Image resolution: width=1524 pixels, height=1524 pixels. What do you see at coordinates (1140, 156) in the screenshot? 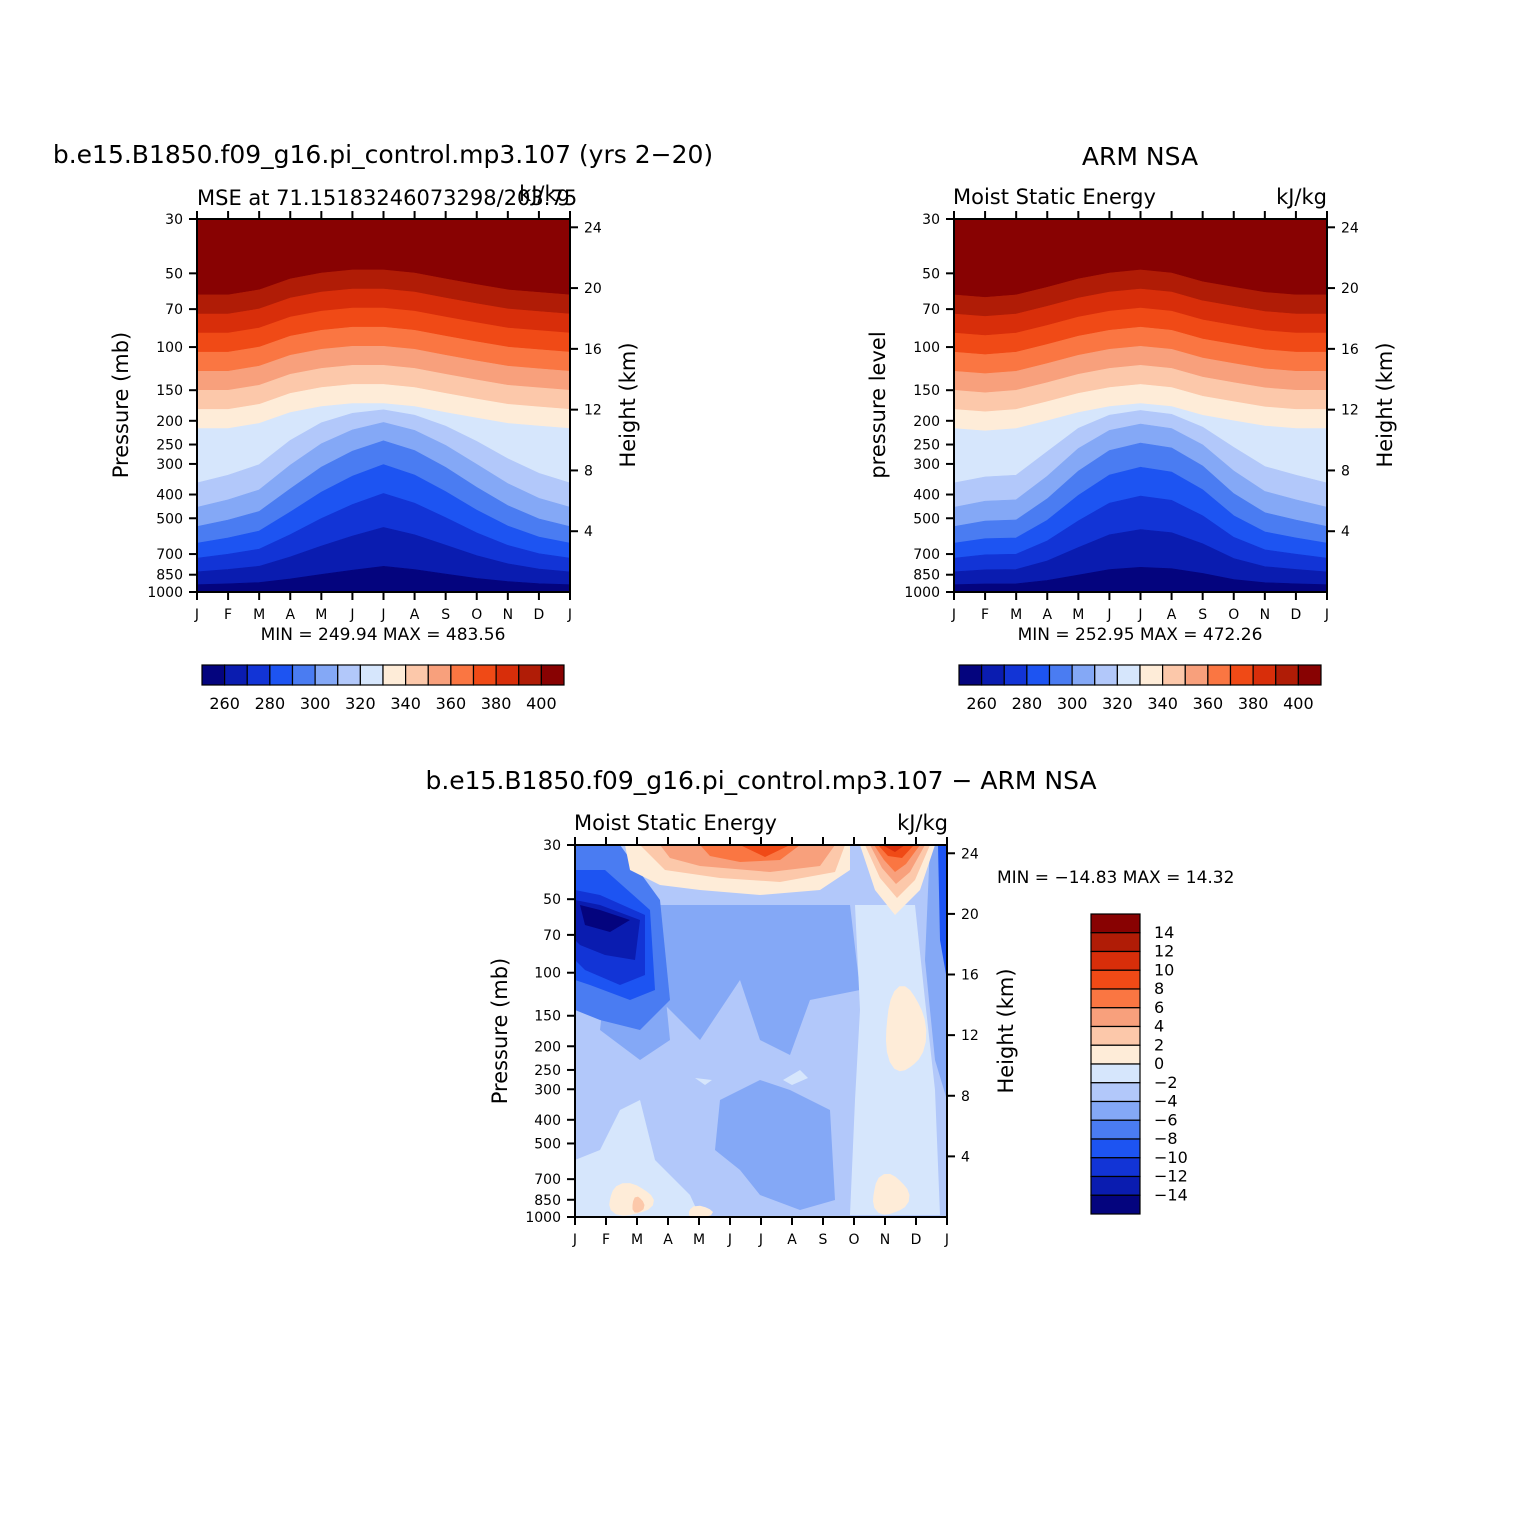
I see `panel-obs-title: ARM NSA` at bounding box center [1140, 156].